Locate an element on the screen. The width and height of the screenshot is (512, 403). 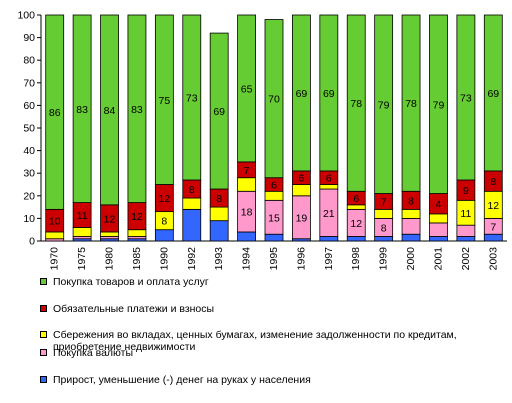
bar-data-label: 65 is located at coordinates (247, 89).